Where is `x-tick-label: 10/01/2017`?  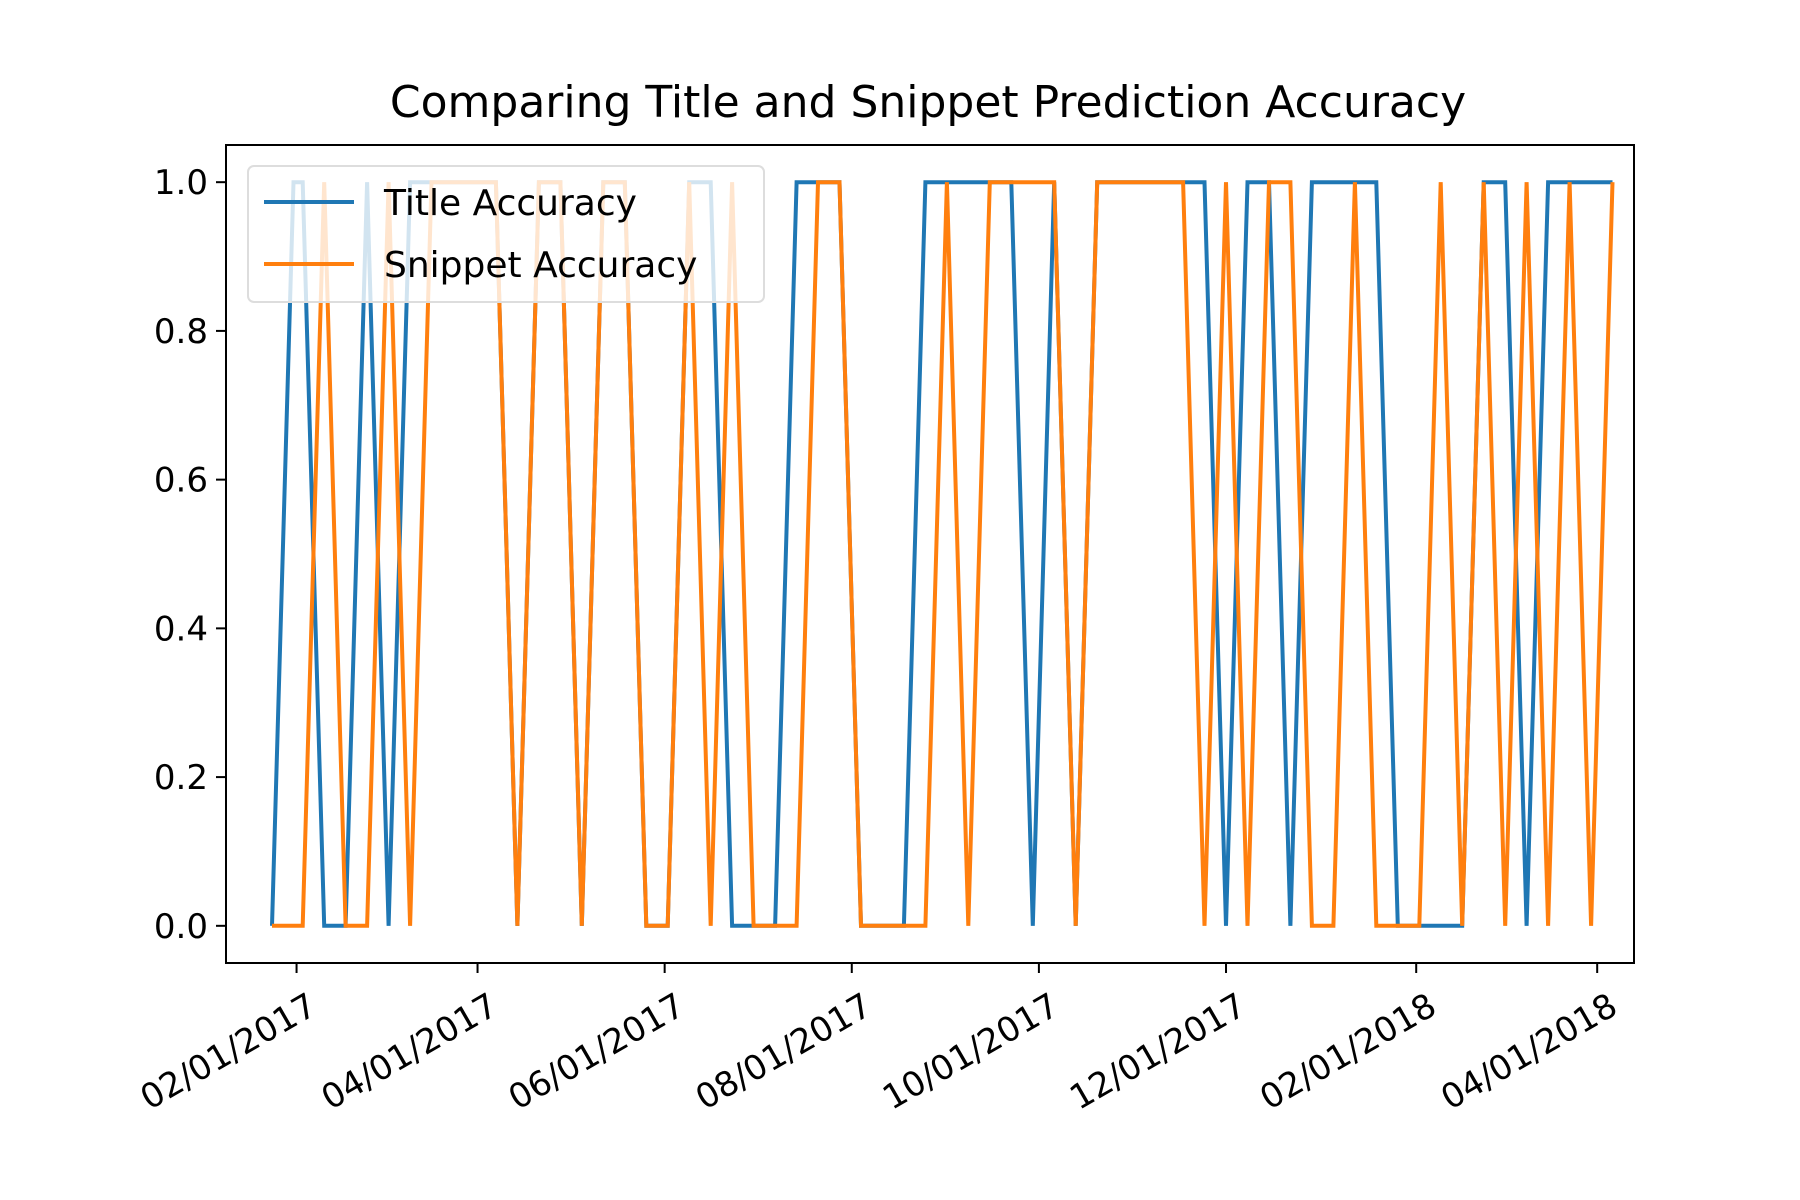 x-tick-label: 10/01/2017 is located at coordinates (971, 1052).